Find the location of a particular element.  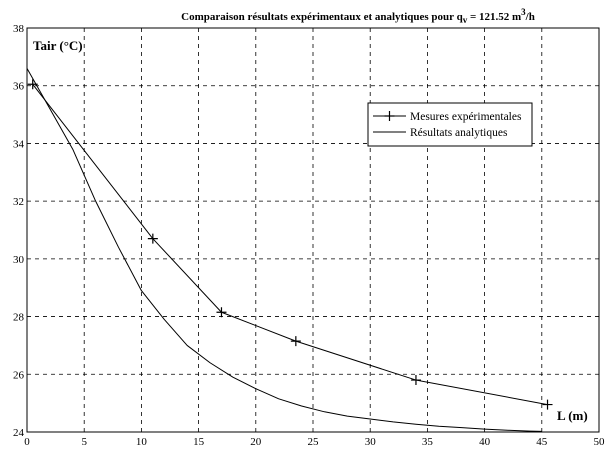

y-tick-label: 32 is located at coordinates (18, 202).